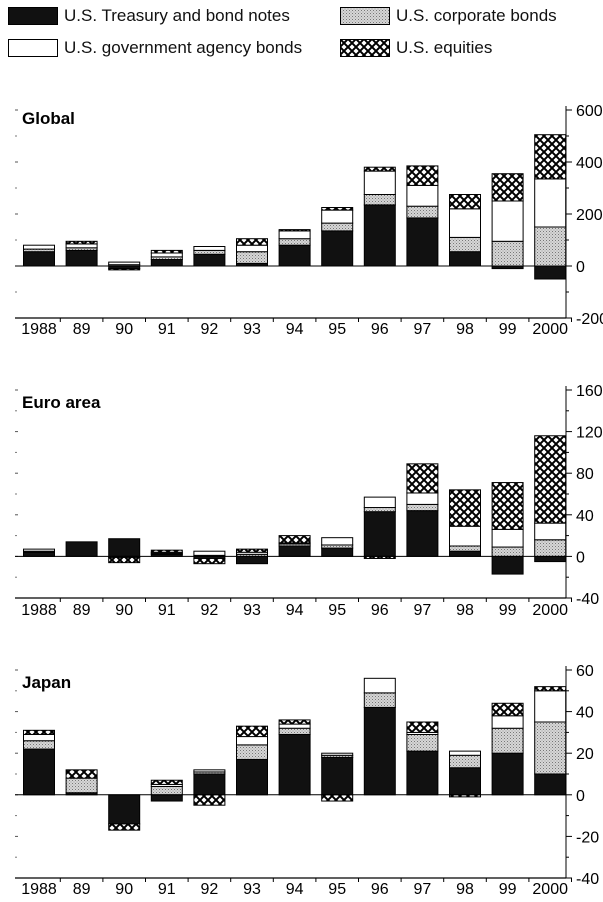 The width and height of the screenshot is (603, 902). Describe the element at coordinates (423, 889) in the screenshot. I see `x-tick-label: 97` at that location.